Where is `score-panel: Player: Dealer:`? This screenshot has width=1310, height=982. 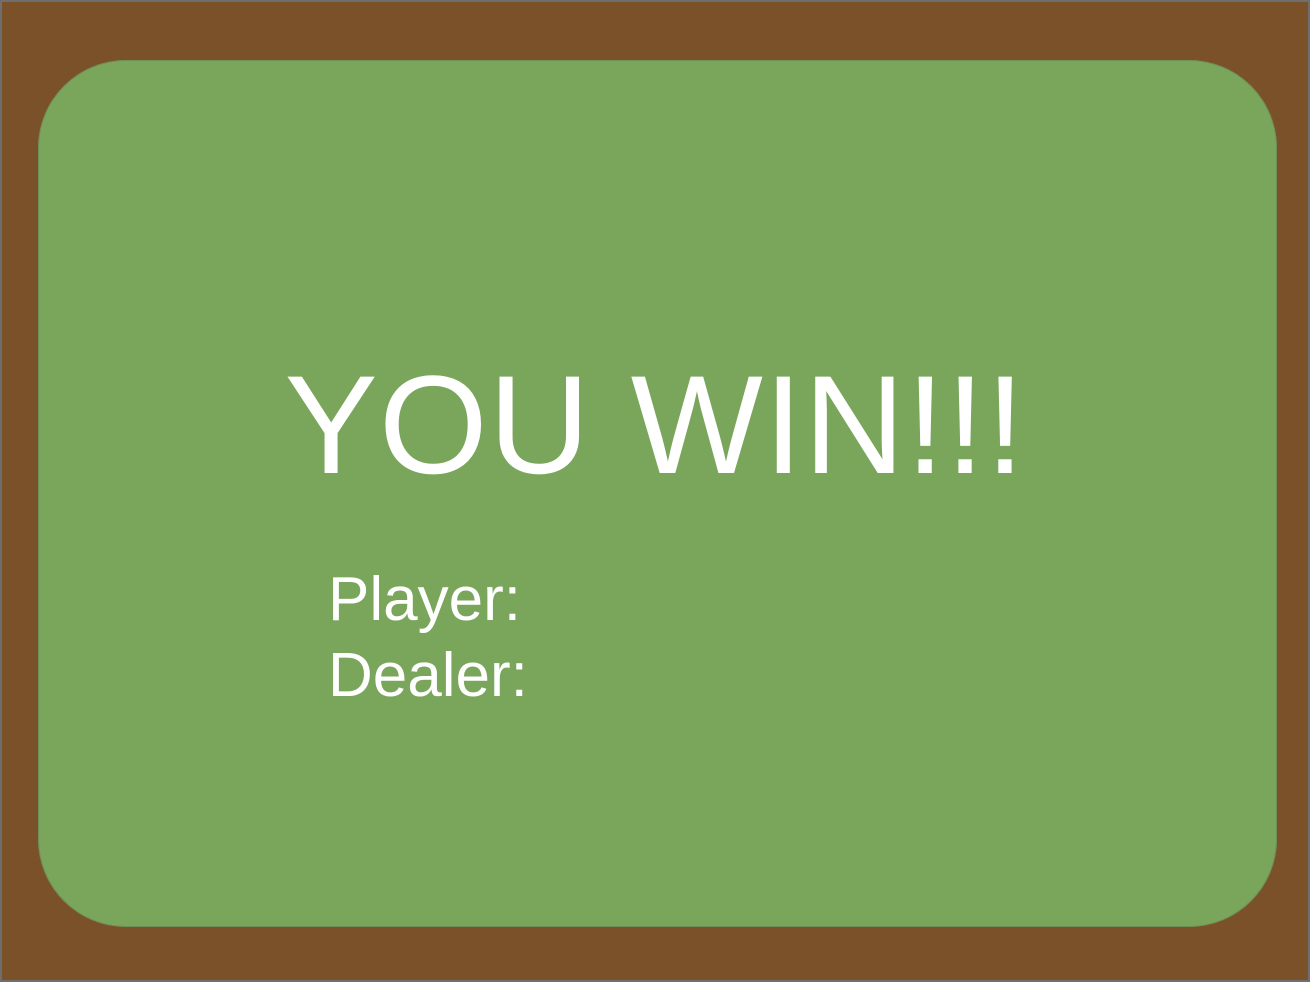 score-panel: Player: Dealer: is located at coordinates (428, 638).